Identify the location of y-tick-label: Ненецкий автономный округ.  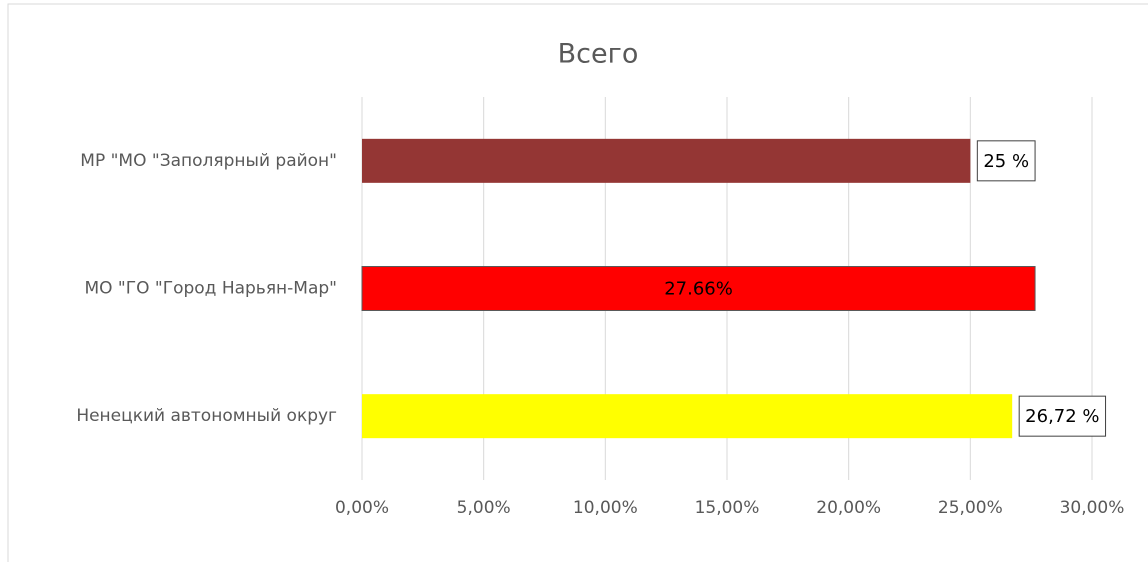
(206, 416).